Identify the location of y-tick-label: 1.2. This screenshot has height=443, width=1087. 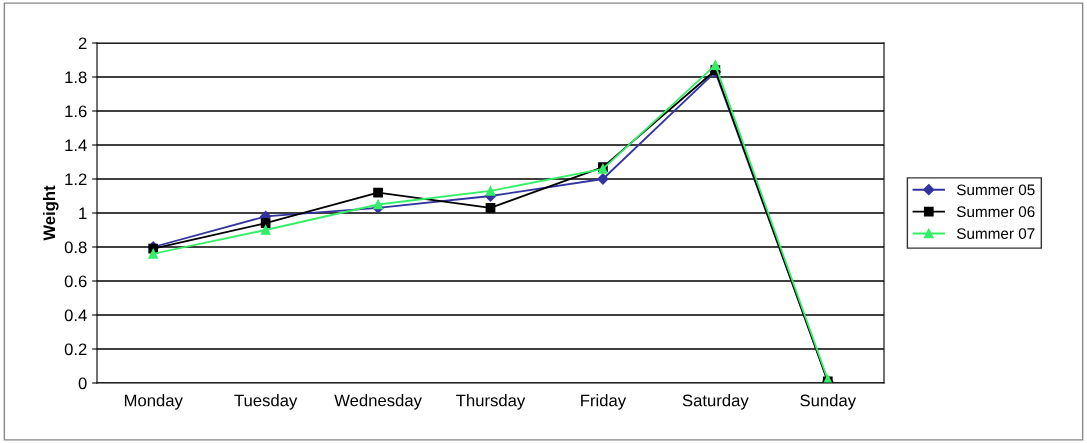
(76, 179).